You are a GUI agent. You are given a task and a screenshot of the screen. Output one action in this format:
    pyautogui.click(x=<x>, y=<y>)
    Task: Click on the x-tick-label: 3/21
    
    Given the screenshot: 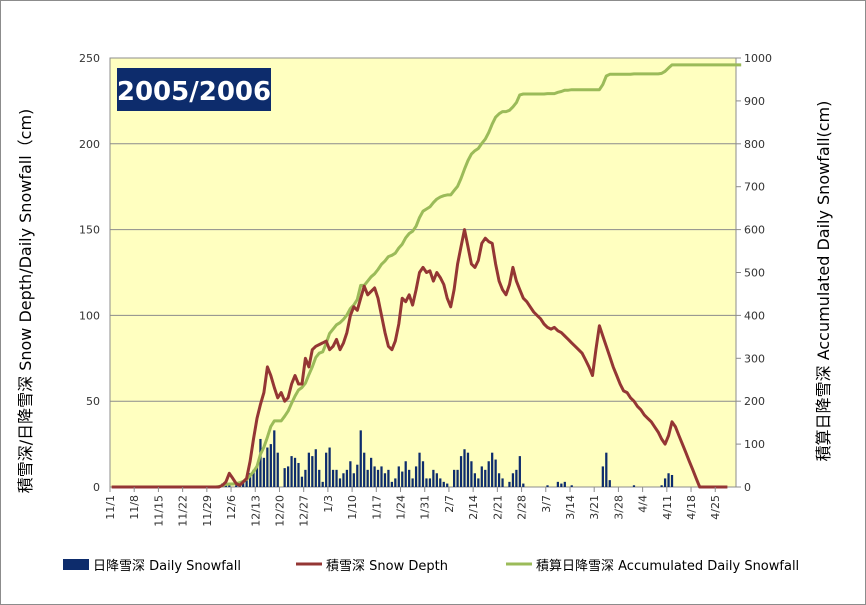 What is the action you would take?
    pyautogui.click(x=594, y=507)
    